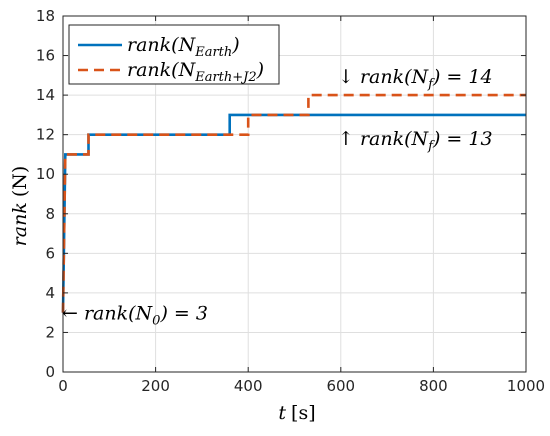 The height and width of the screenshot is (436, 550). I want to click on annotation-nf13: ↑ rank(Nf) = 13, so click(415, 141).